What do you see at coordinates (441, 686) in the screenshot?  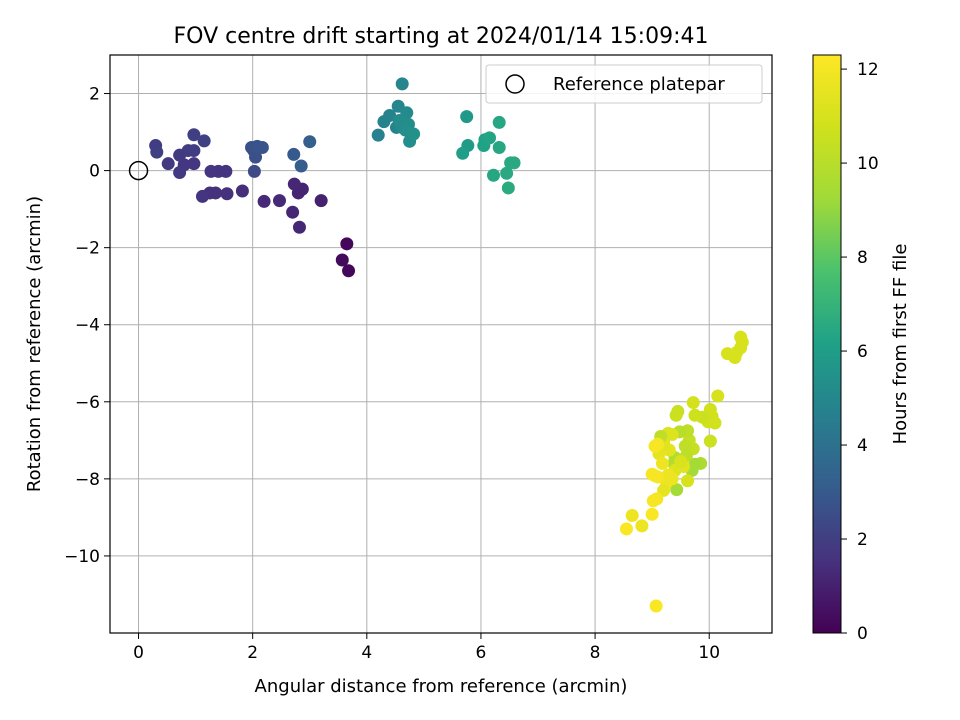 I see `x-axis-label: Angular distance from reference (arcmin)` at bounding box center [441, 686].